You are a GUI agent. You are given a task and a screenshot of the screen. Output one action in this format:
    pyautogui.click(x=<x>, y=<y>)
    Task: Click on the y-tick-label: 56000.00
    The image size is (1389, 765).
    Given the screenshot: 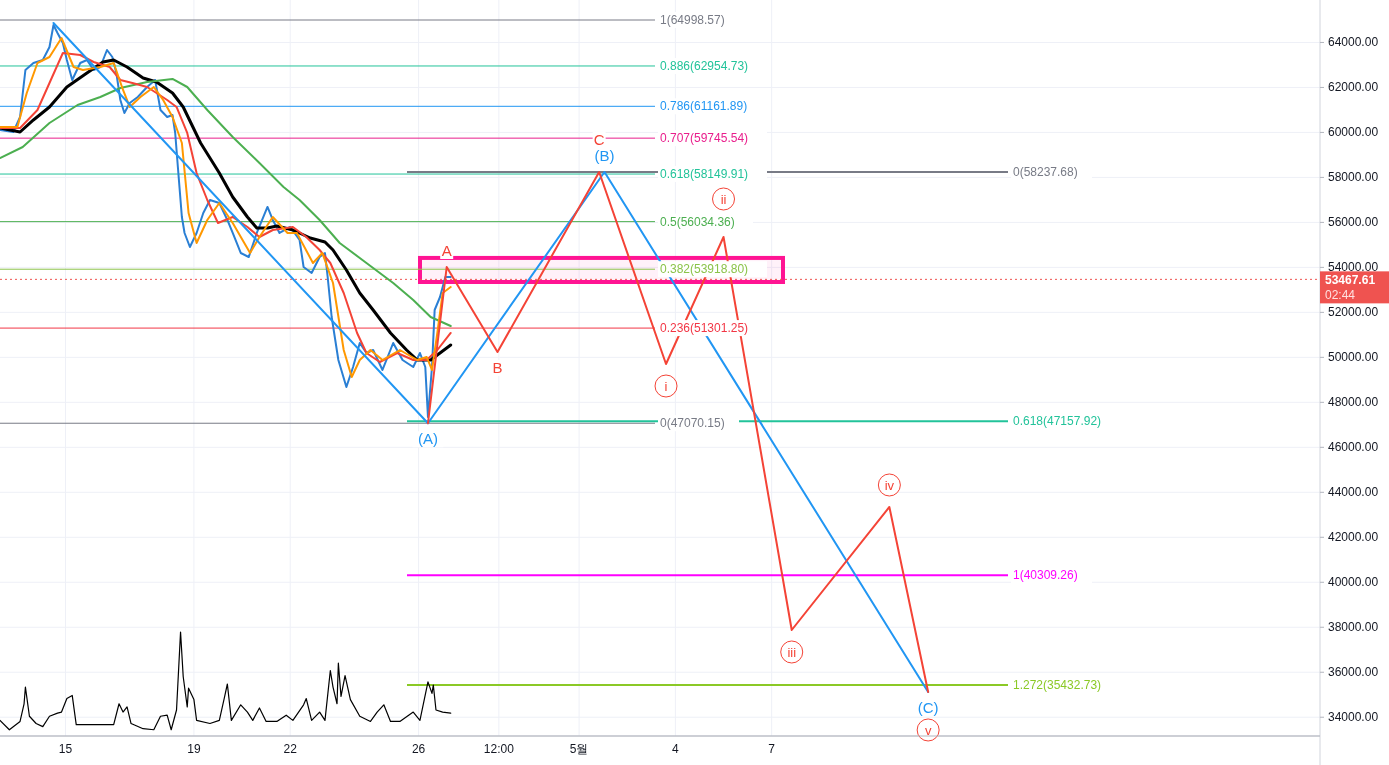 What is the action you would take?
    pyautogui.click(x=1353, y=222)
    